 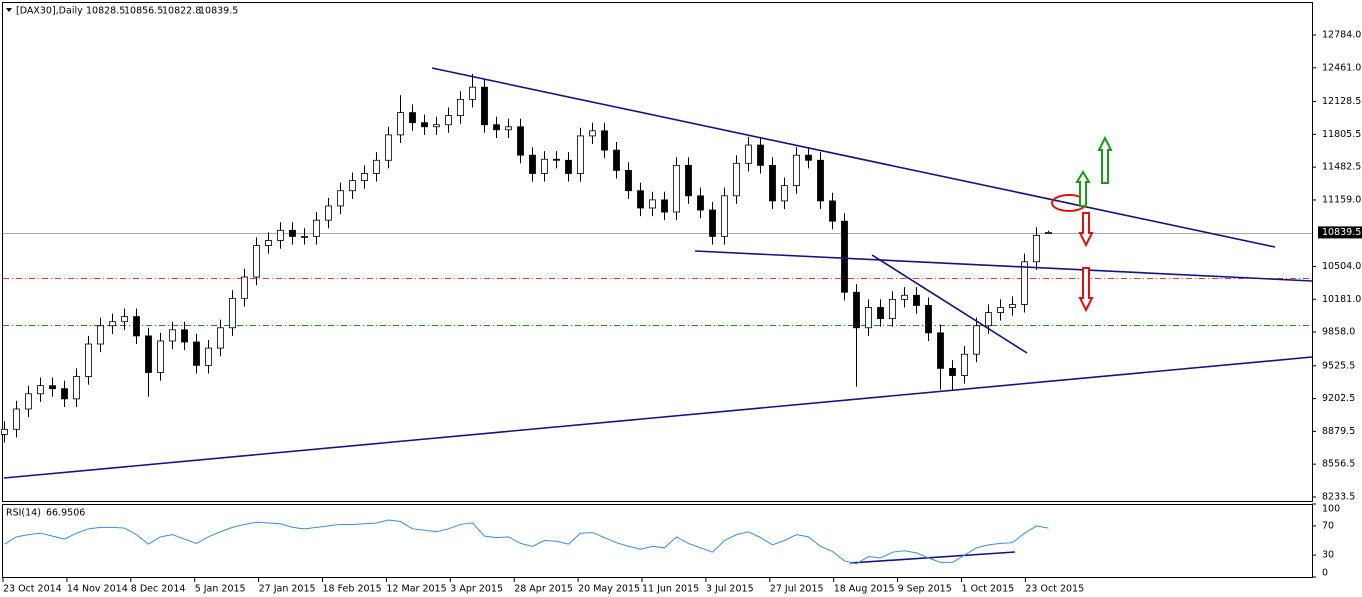 What do you see at coordinates (1338, 431) in the screenshot?
I see `y-tick-label: 8879.5` at bounding box center [1338, 431].